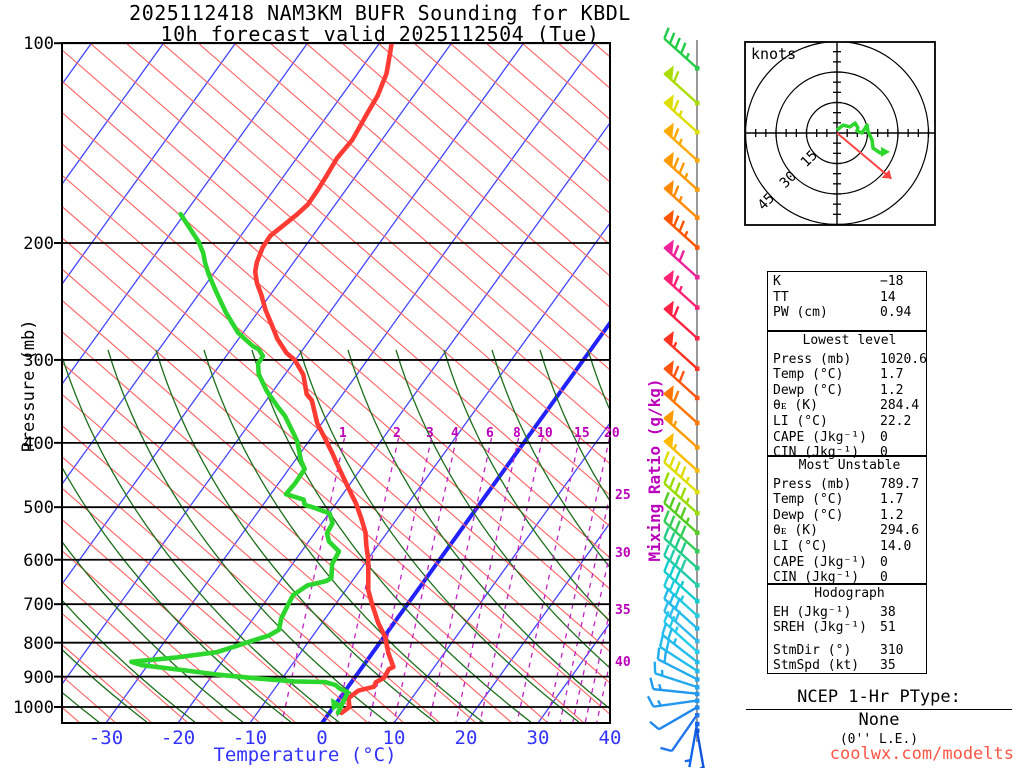 This screenshot has height=768, width=1024. What do you see at coordinates (849, 422) in the screenshot?
I see `stat-row: LI (°C) 22.2` at bounding box center [849, 422].